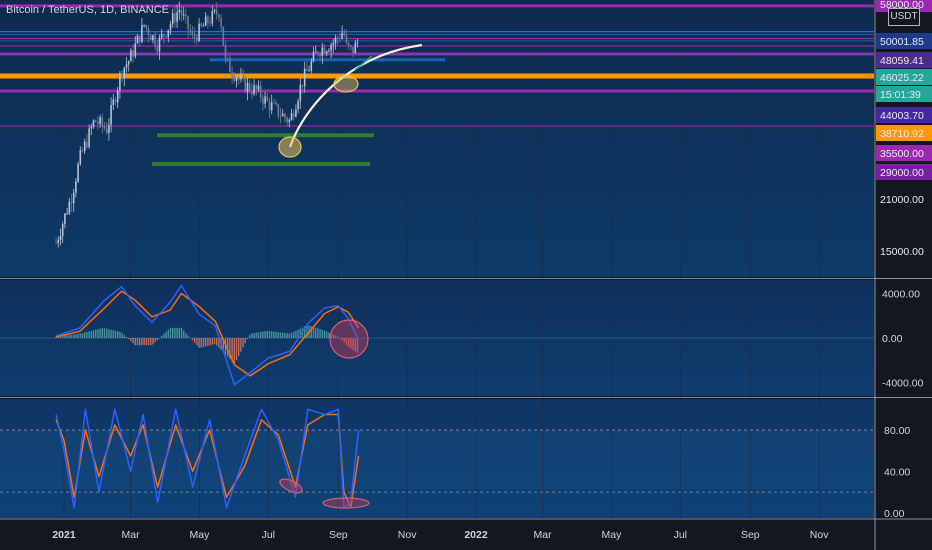 Image resolution: width=932 pixels, height=550 pixels. I want to click on stoch-k-line, so click(207, 458).